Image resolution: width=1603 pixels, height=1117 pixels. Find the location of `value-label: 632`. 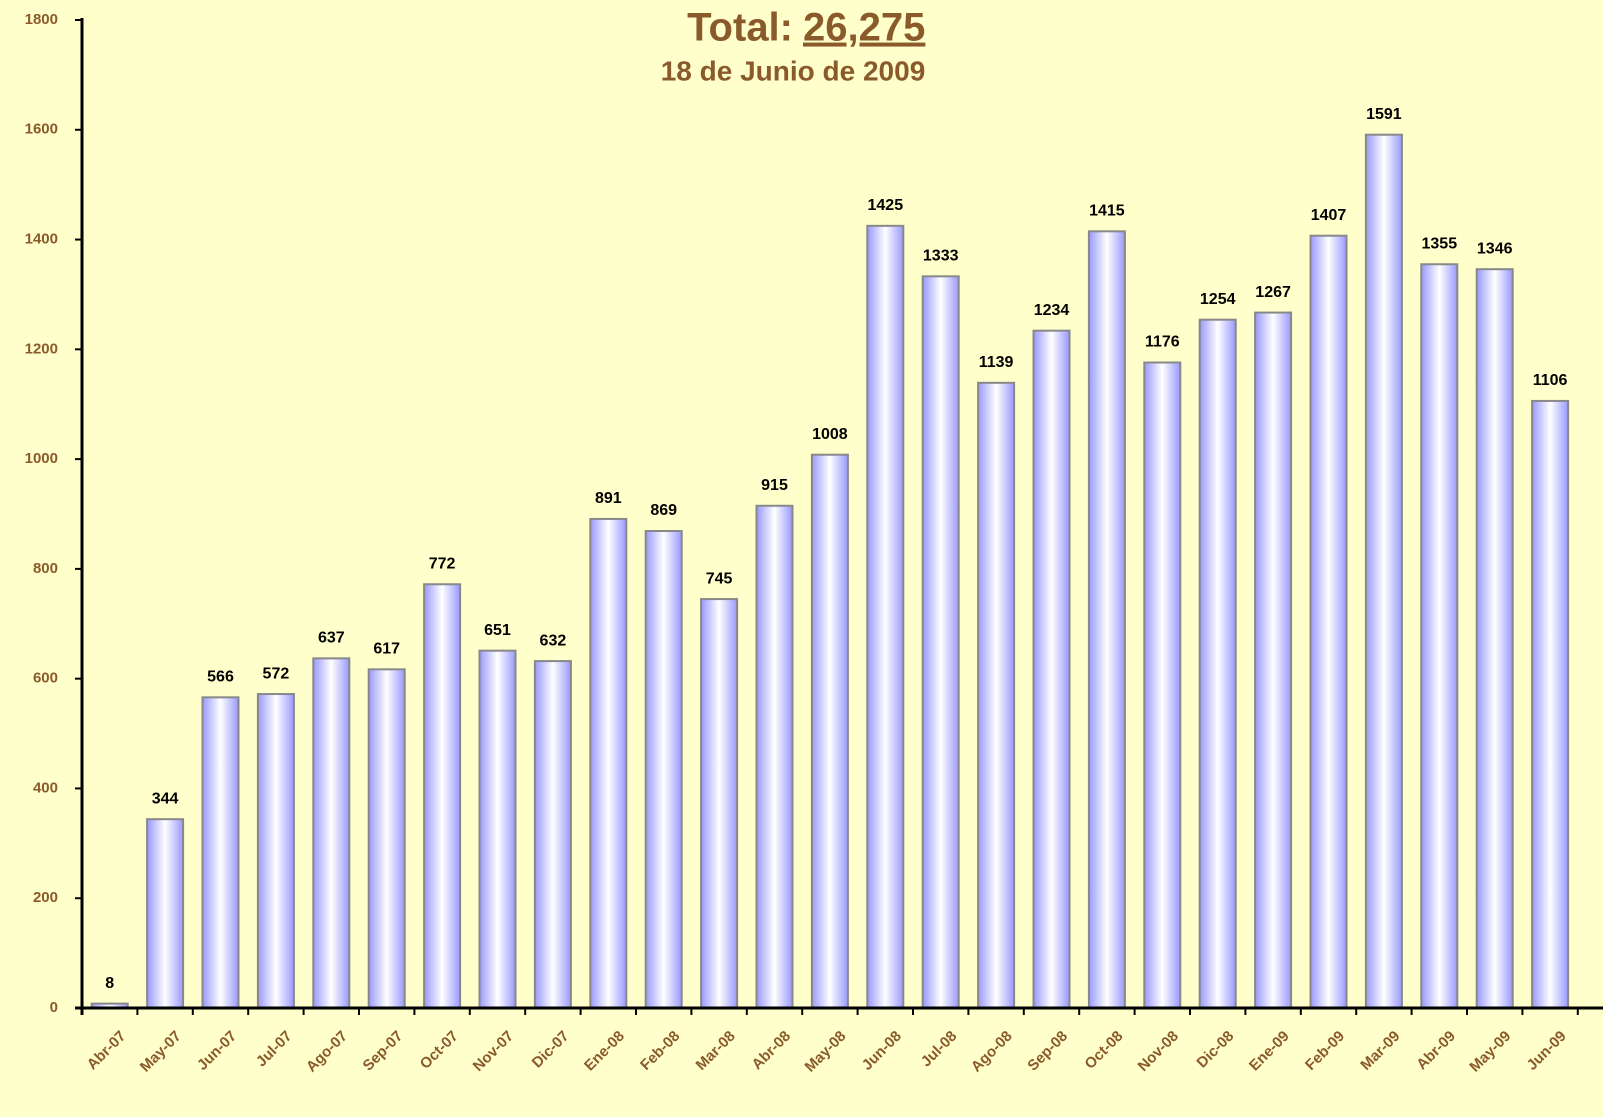

value-label: 632 is located at coordinates (553, 640).